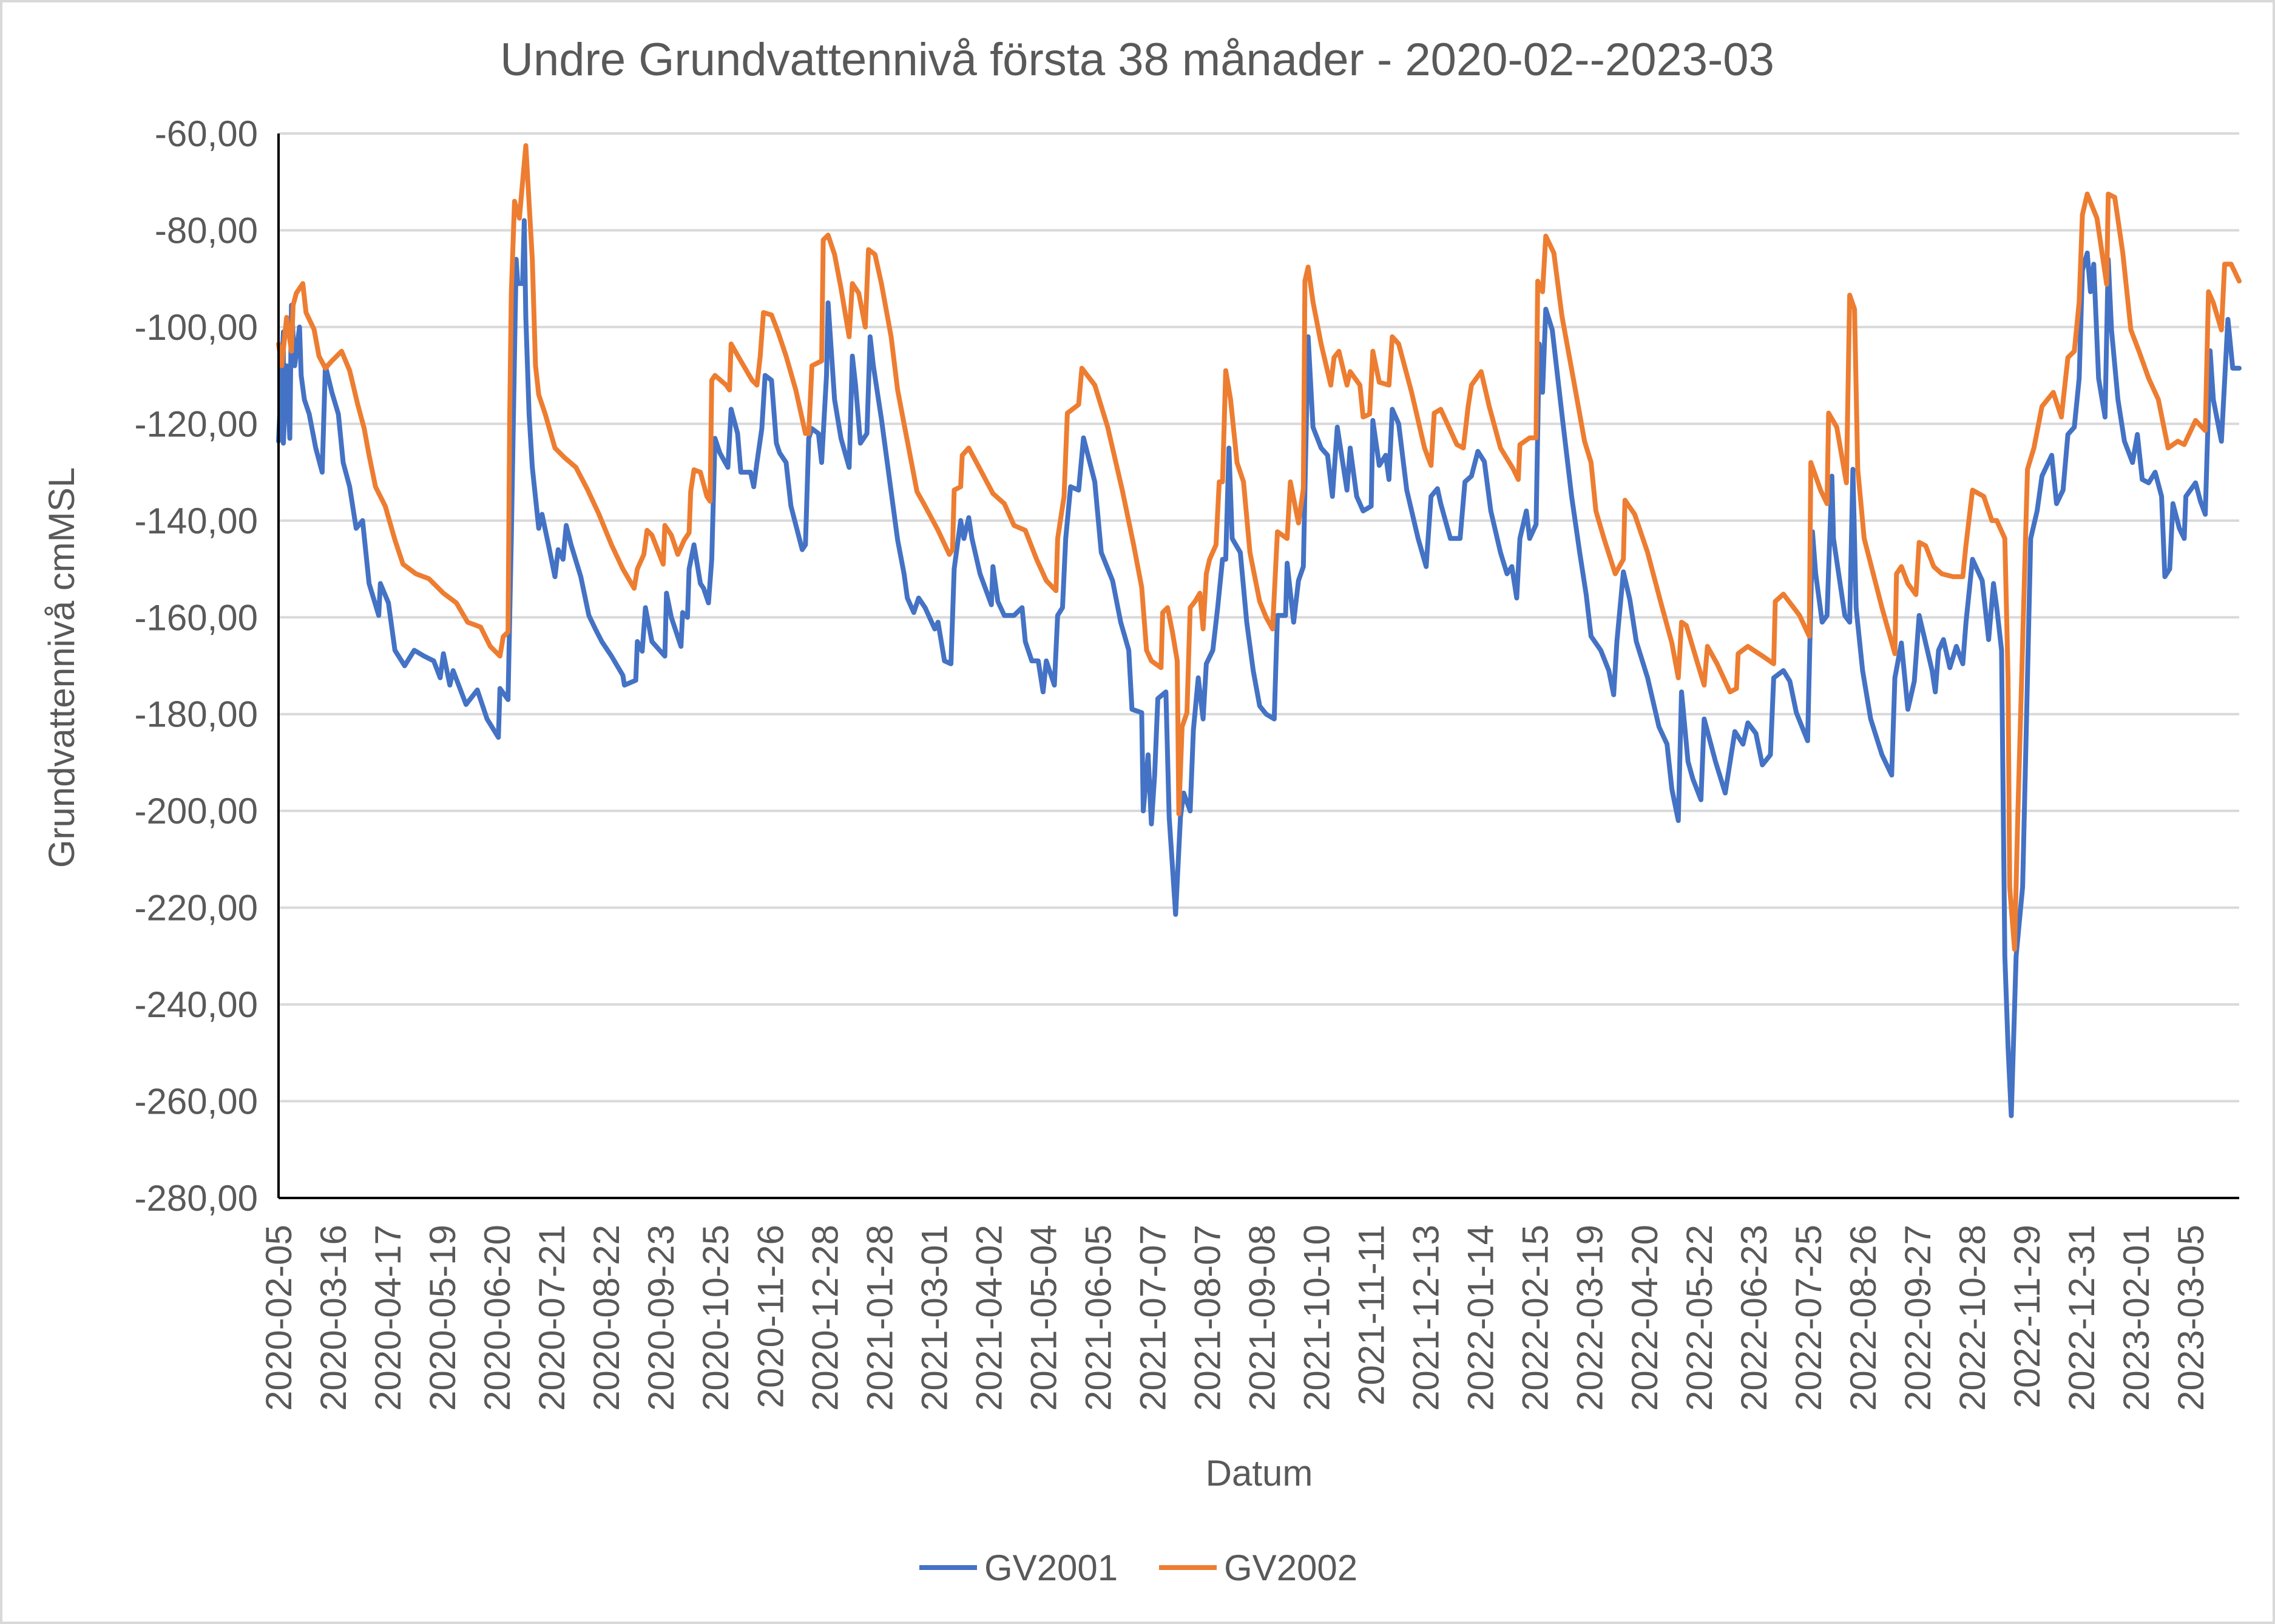  Describe the element at coordinates (1644, 1318) in the screenshot. I see `x-tick-label: 2022-04-20` at that location.